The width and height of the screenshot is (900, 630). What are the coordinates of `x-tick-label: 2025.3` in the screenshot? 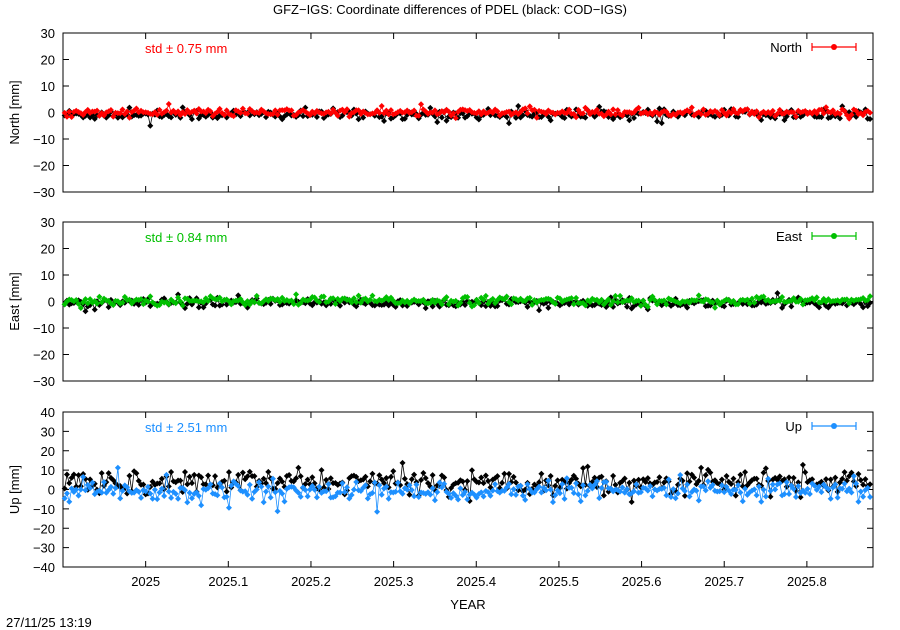 It's located at (394, 581).